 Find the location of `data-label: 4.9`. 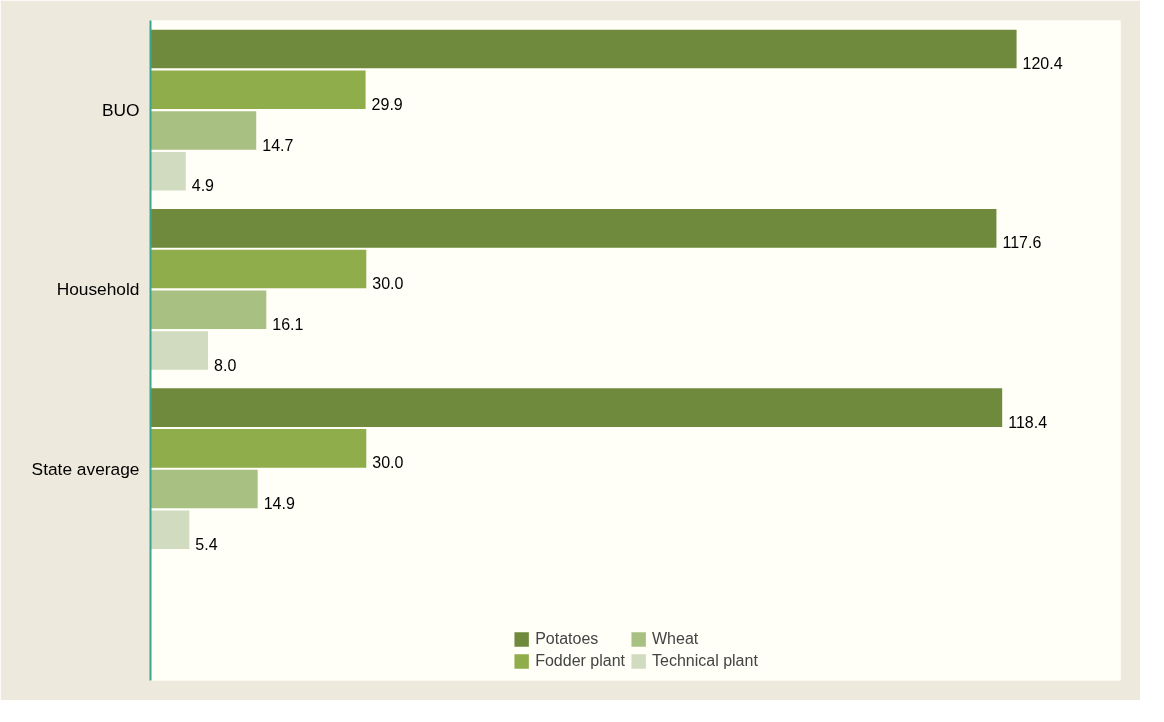

data-label: 4.9 is located at coordinates (203, 186).